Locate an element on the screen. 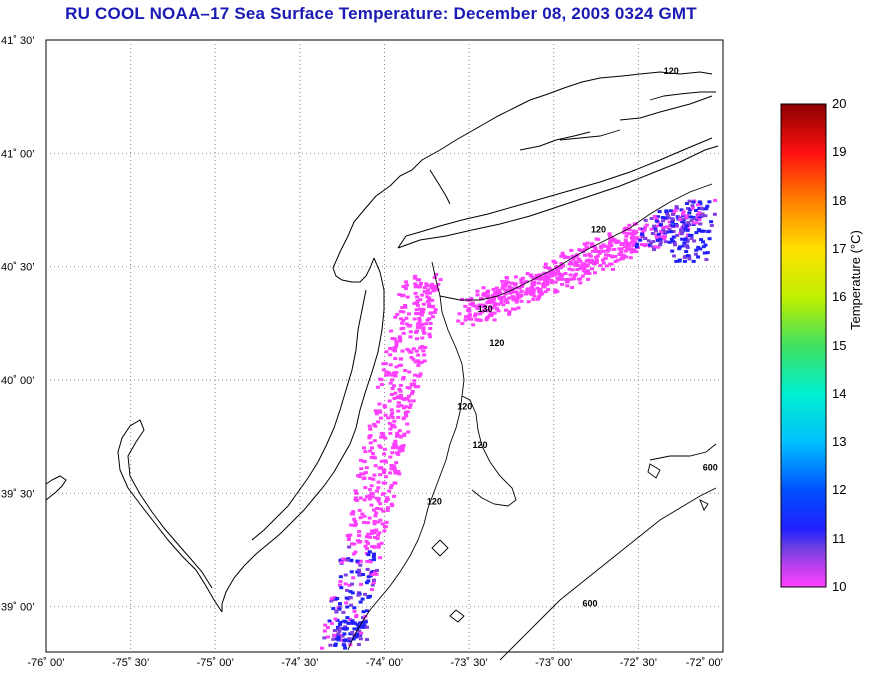 The image size is (872, 673). colorbar-title: Temperature (°C) is located at coordinates (855, 280).